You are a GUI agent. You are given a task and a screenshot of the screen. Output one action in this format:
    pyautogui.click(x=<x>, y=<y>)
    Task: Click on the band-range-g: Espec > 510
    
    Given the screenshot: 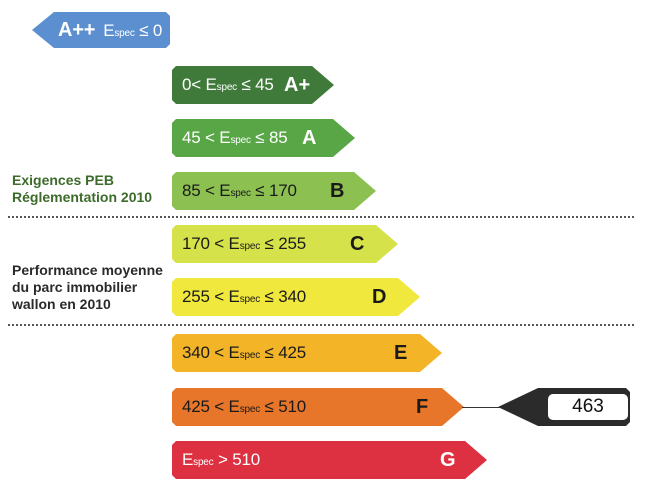 What is the action you would take?
    pyautogui.click(x=221, y=461)
    